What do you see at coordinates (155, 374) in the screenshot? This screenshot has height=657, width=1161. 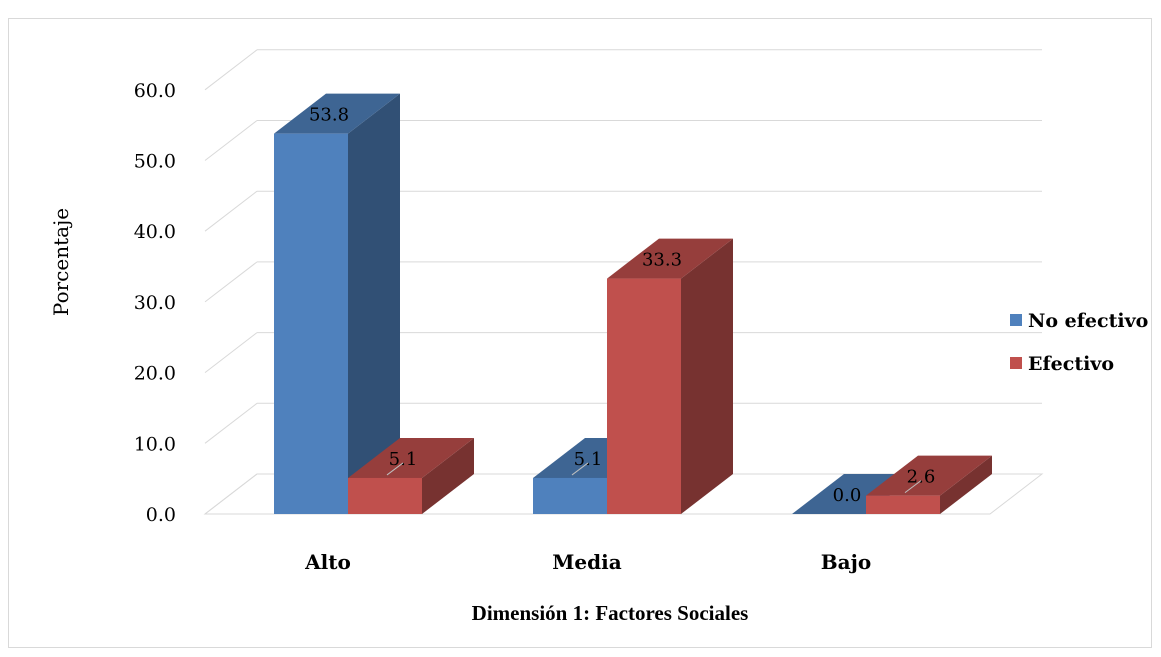 I see `y-tick-label: 20.0` at bounding box center [155, 374].